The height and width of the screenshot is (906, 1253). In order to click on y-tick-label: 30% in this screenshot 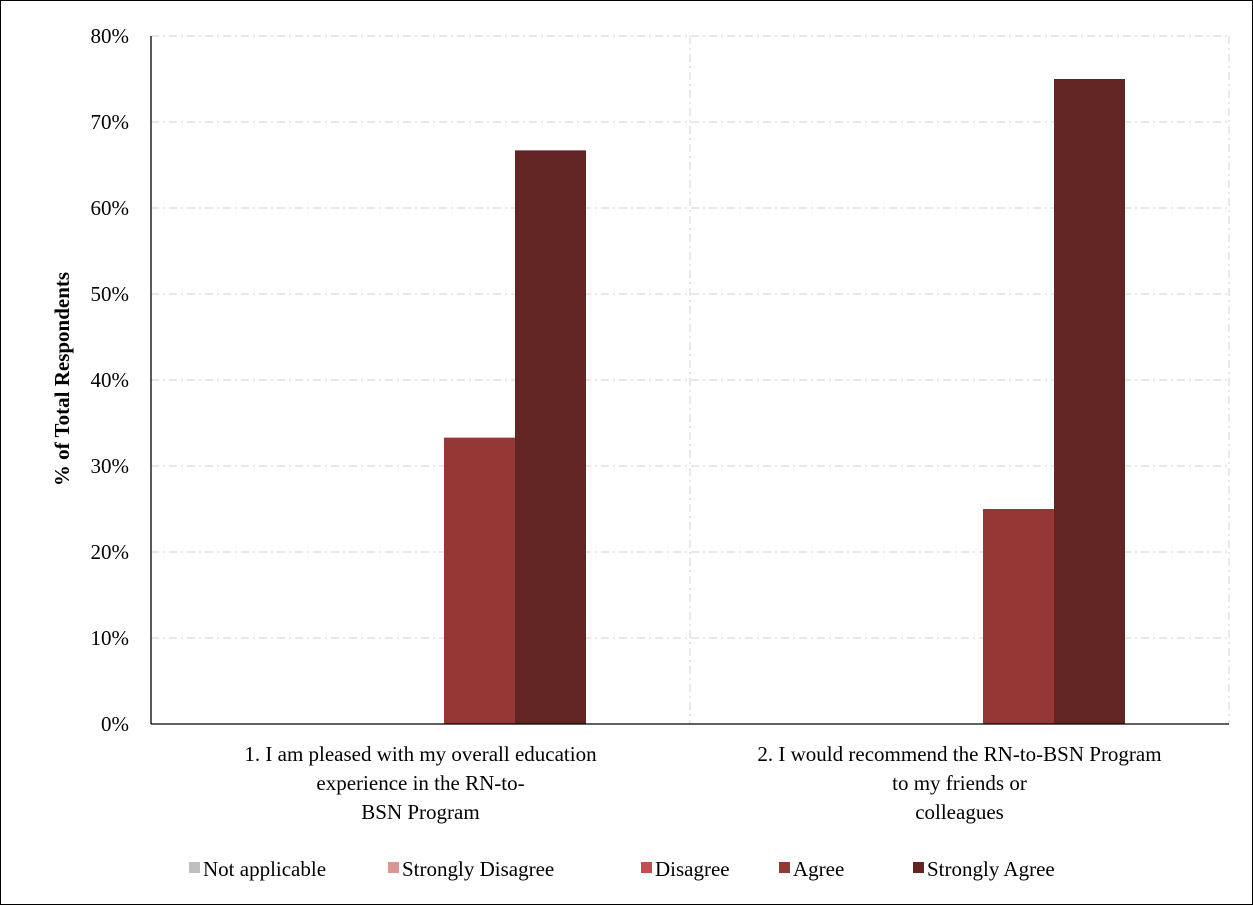, I will do `click(110, 466)`.